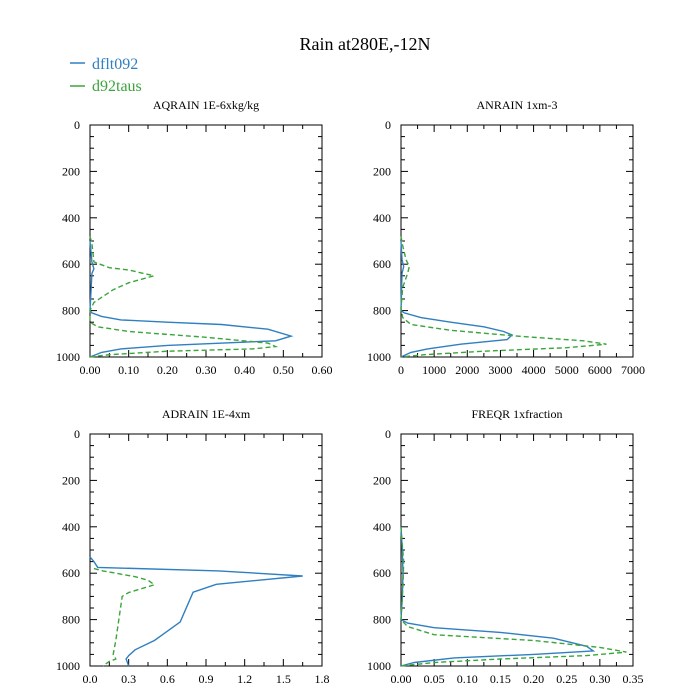  Describe the element at coordinates (517, 414) in the screenshot. I see `panel-title: FREQR 1xfraction` at that location.